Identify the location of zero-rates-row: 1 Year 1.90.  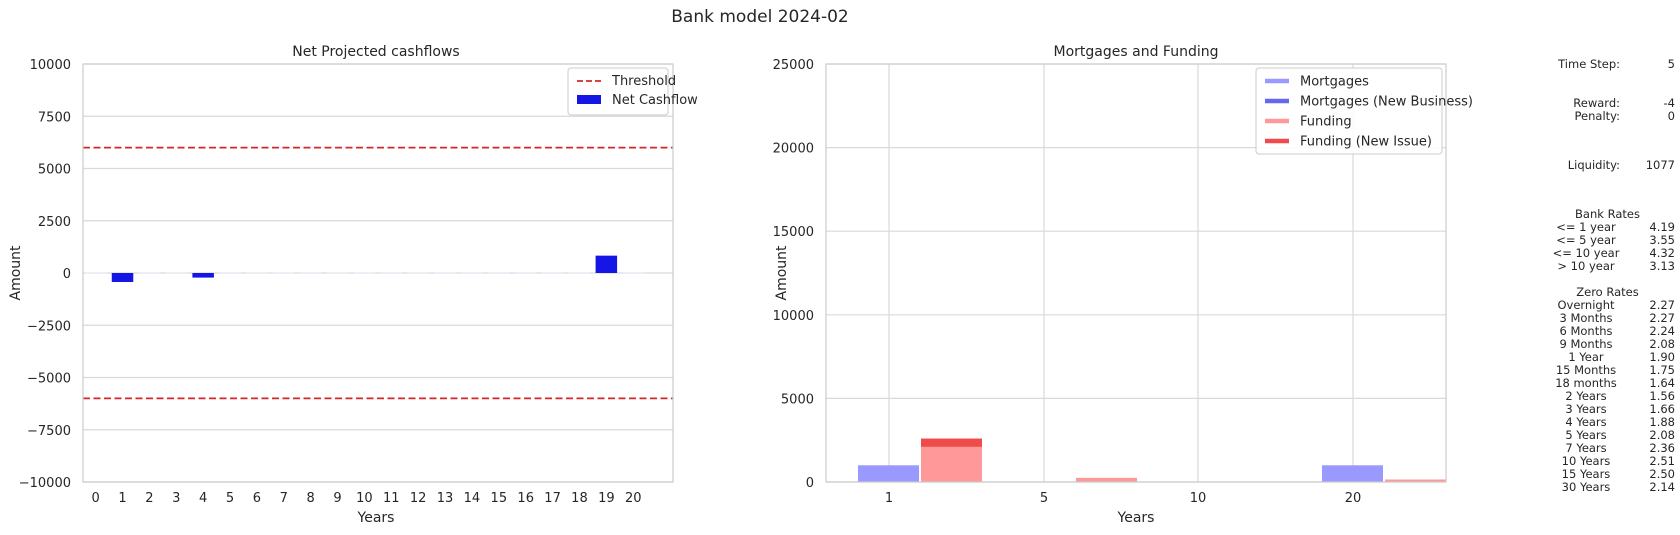
(1607, 357).